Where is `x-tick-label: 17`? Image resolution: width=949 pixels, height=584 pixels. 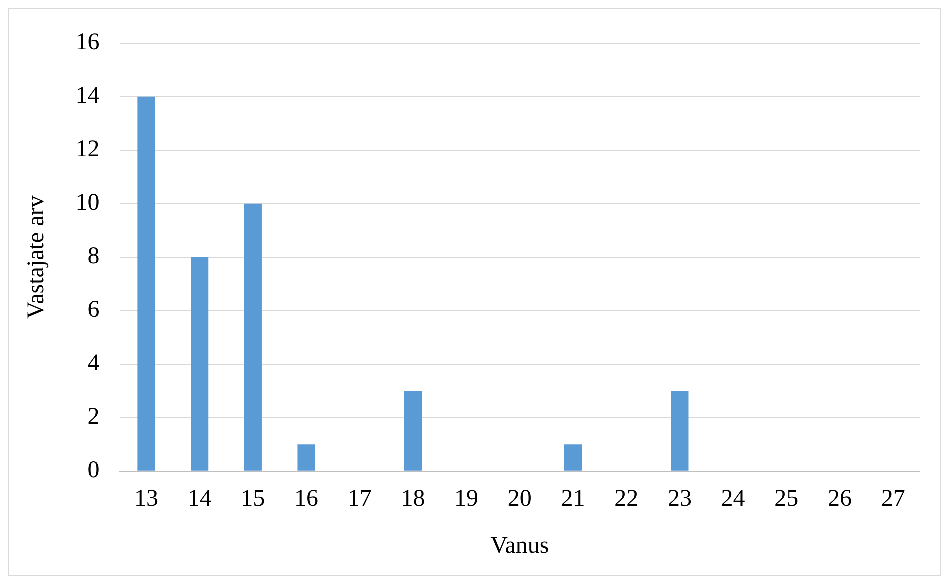 x-tick-label: 17 is located at coordinates (360, 499).